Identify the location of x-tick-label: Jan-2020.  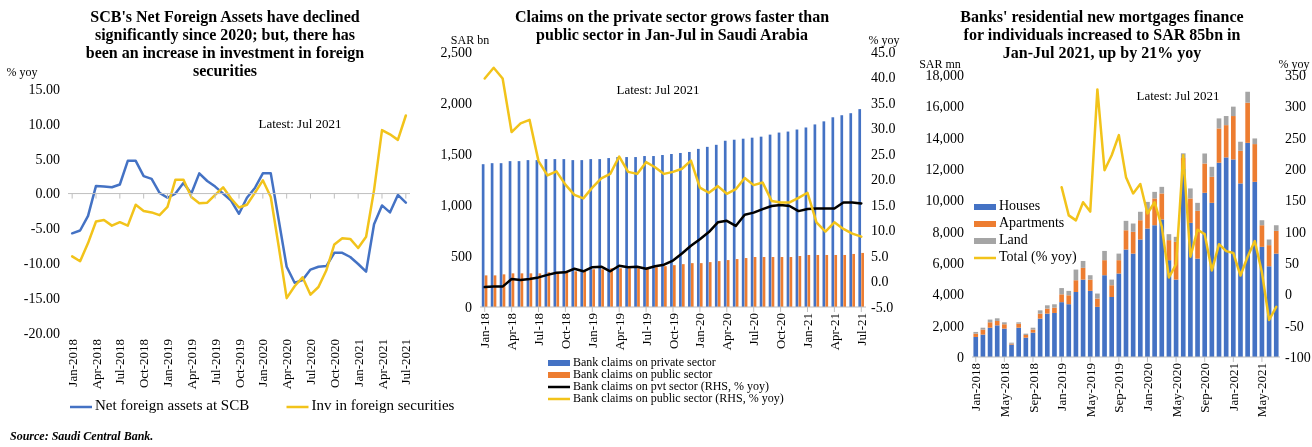
(263, 363).